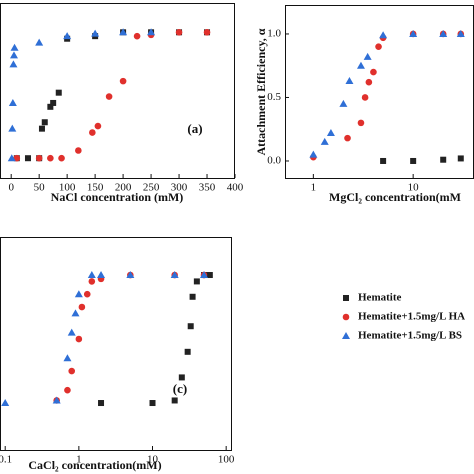 The image size is (474, 474). I want to click on x-tick-label: 400, so click(235, 188).